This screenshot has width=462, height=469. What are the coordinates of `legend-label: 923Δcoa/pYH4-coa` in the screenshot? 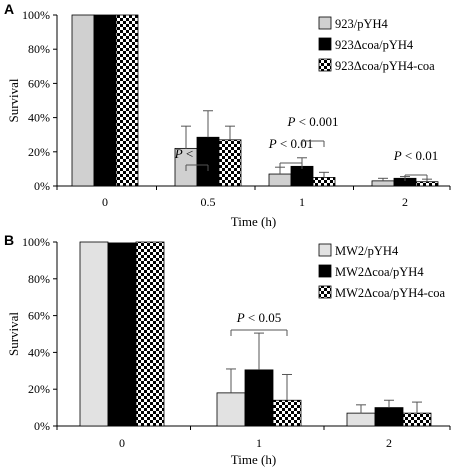 It's located at (385, 66).